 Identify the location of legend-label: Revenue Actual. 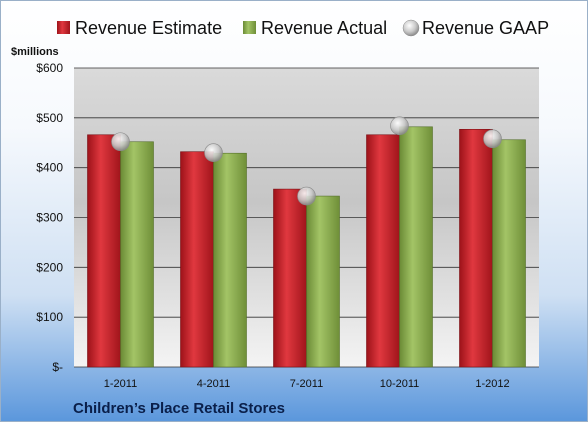
(324, 28).